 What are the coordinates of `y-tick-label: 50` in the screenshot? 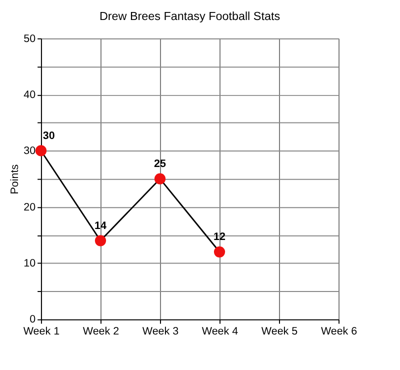 It's located at (30, 38).